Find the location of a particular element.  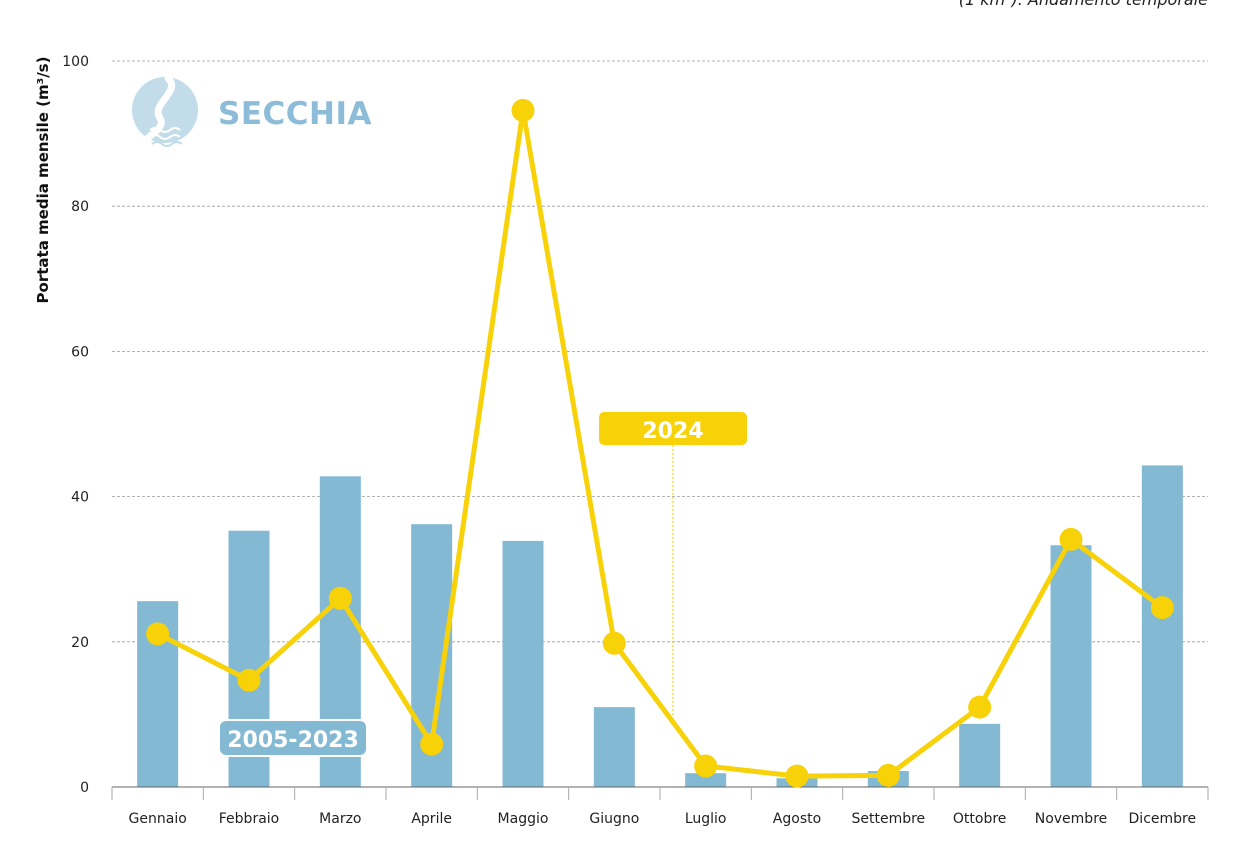

legend-tag-2024-box is located at coordinates (673, 428).